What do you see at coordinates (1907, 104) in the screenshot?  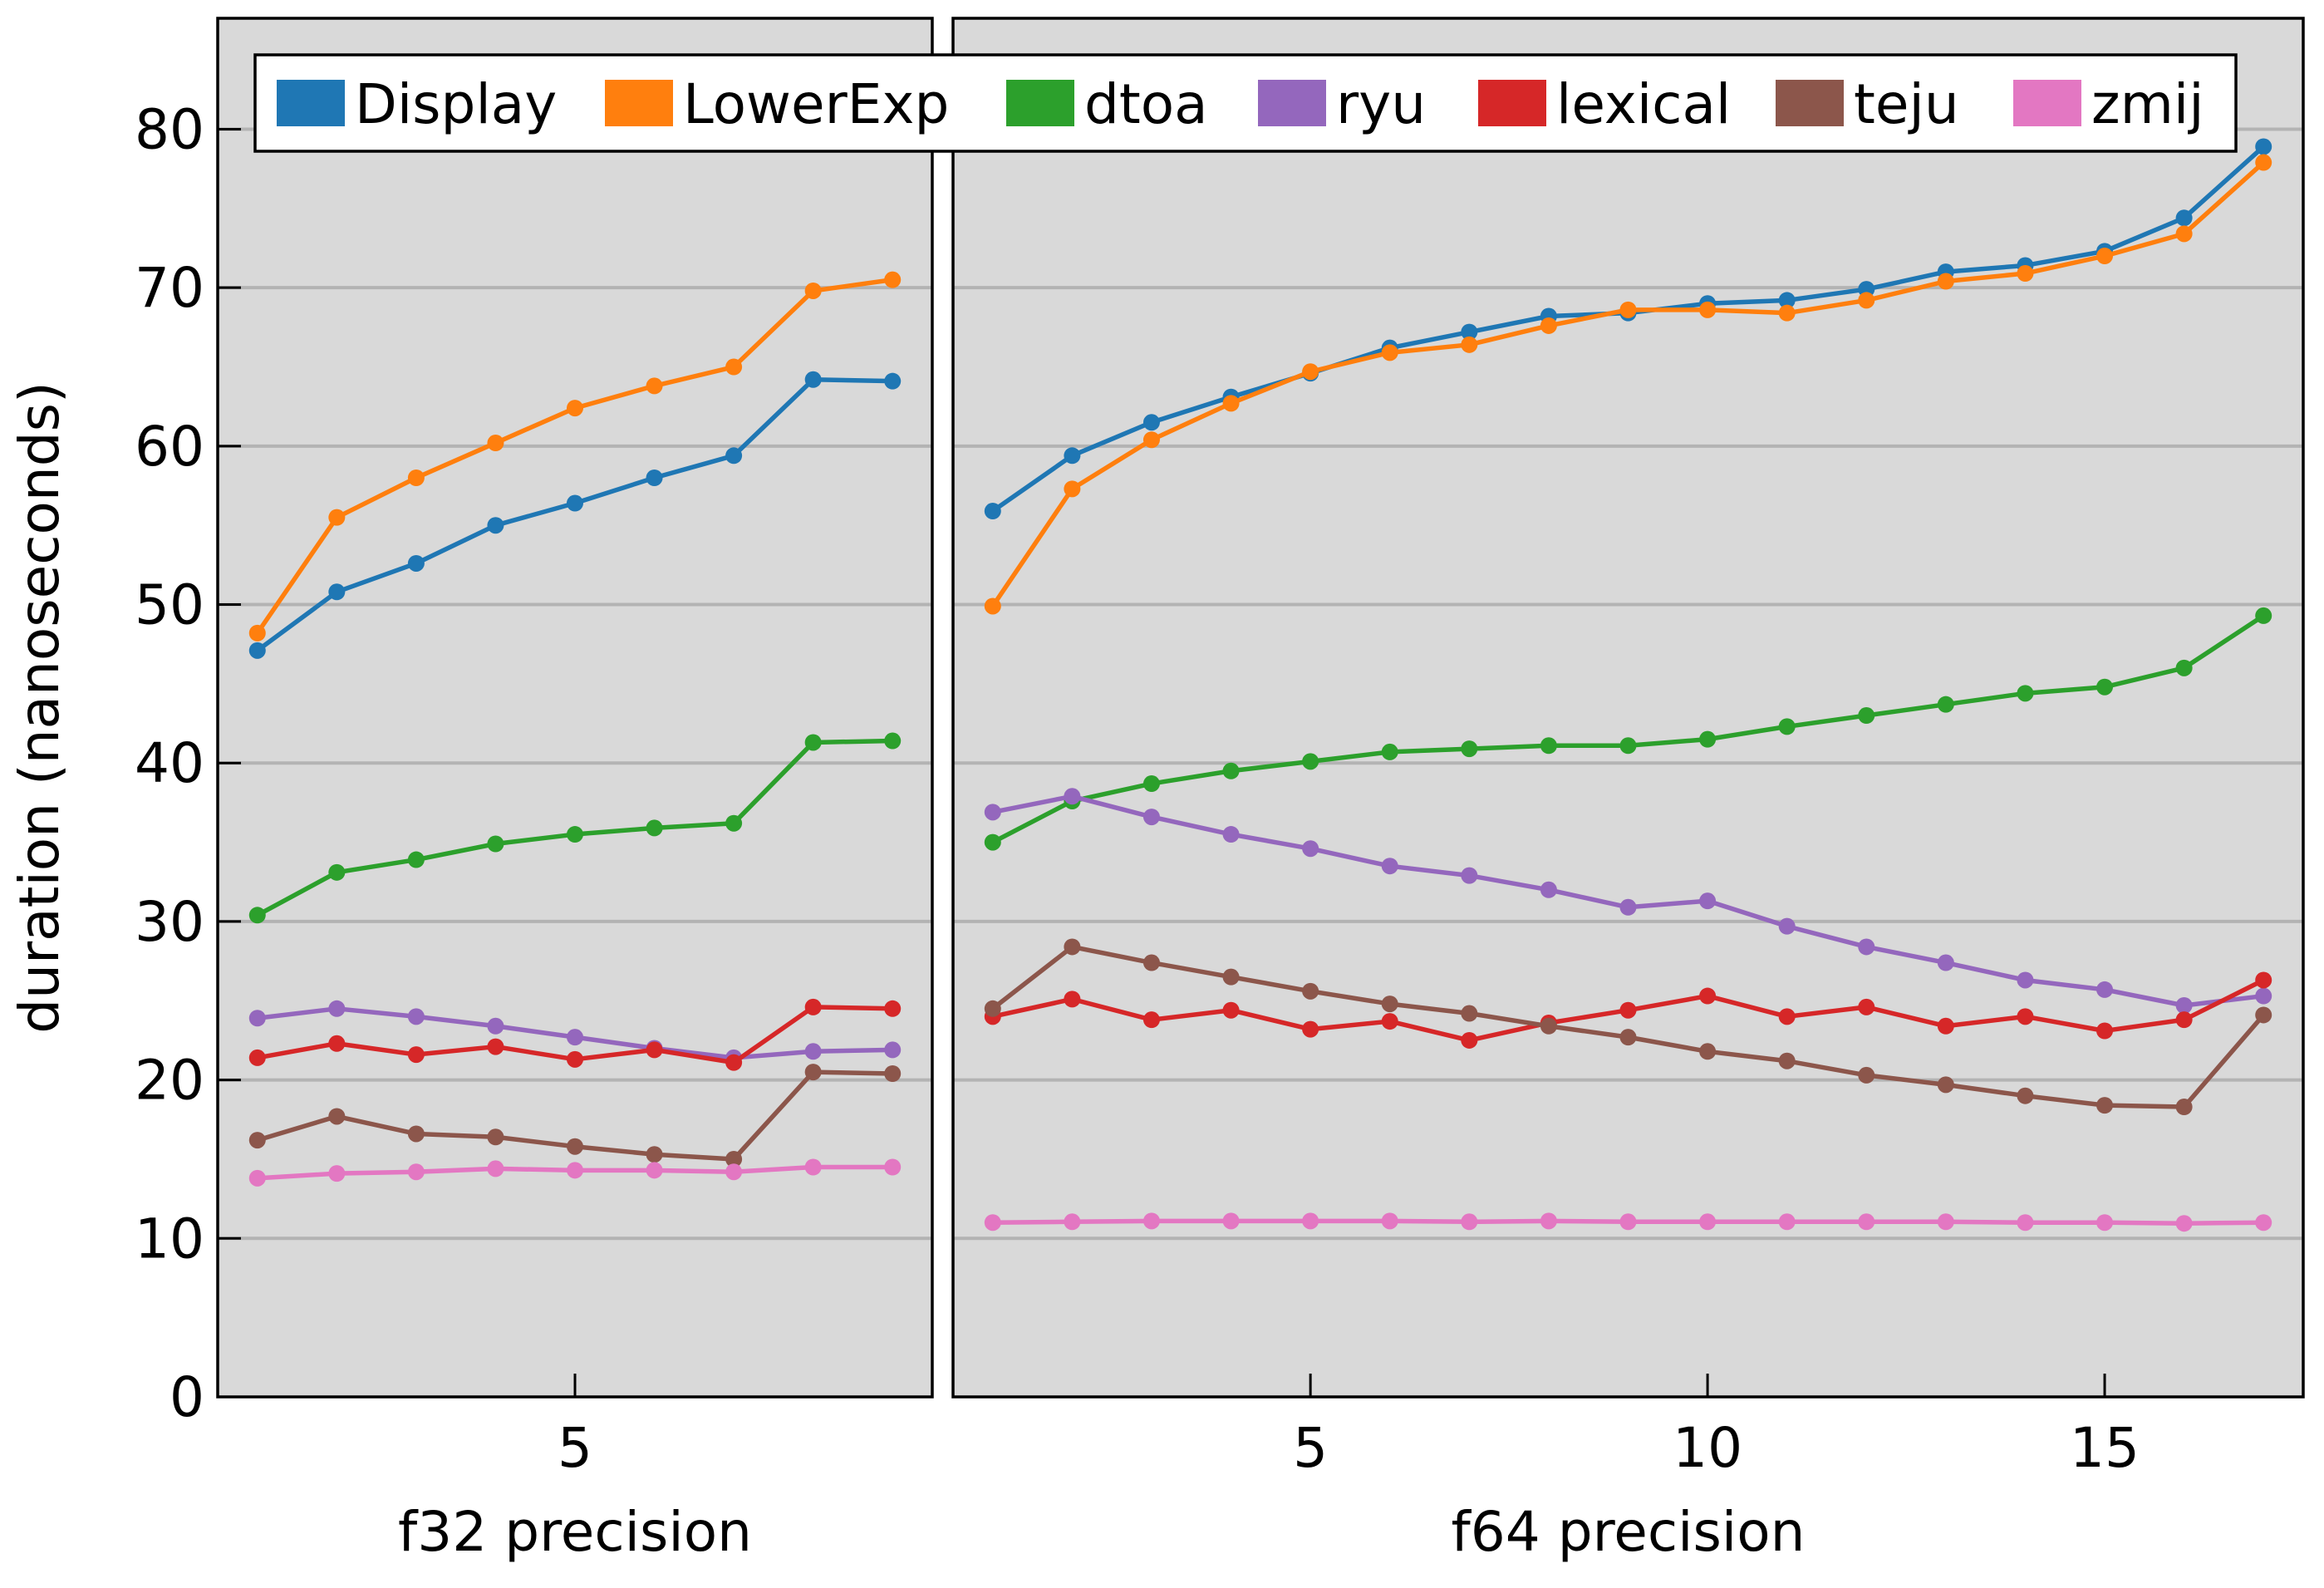 I see `legend-label-teju: teju` at bounding box center [1907, 104].